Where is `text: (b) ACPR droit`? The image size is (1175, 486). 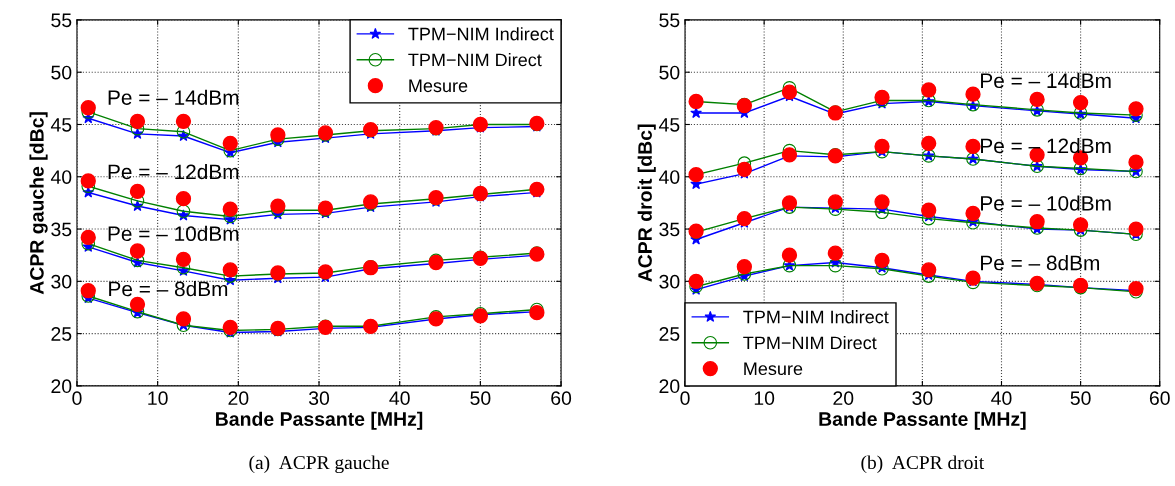
text: (b) ACPR droit is located at coordinates (923, 464).